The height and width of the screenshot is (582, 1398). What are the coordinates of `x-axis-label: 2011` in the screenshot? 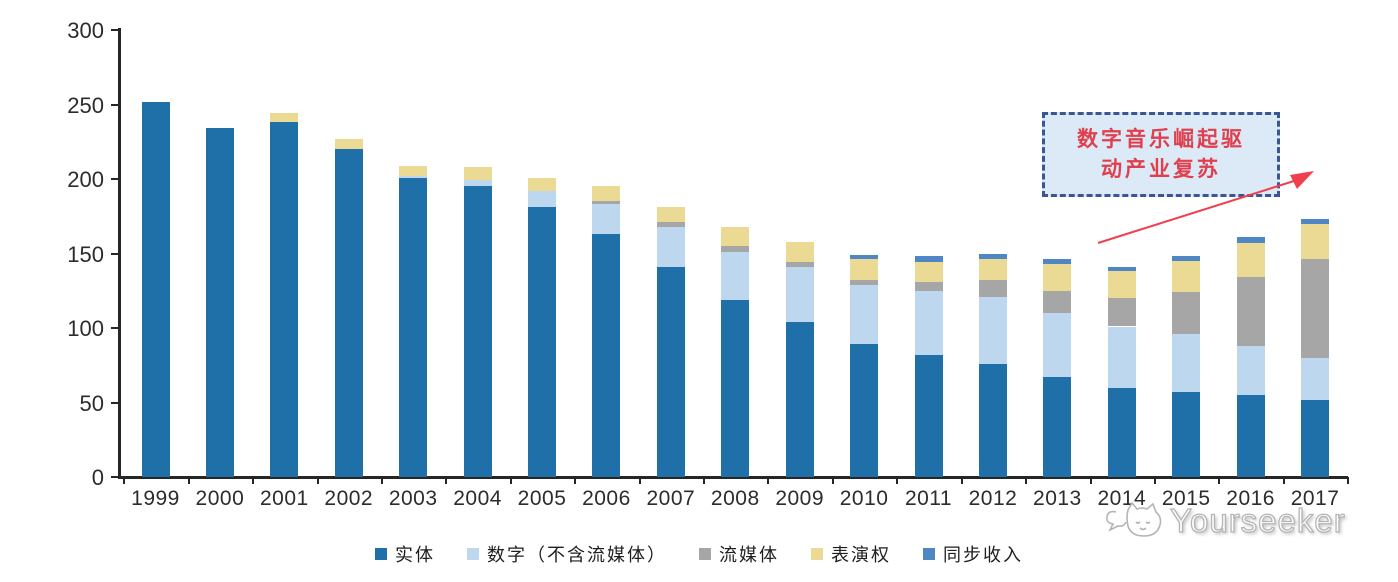 It's located at (928, 498).